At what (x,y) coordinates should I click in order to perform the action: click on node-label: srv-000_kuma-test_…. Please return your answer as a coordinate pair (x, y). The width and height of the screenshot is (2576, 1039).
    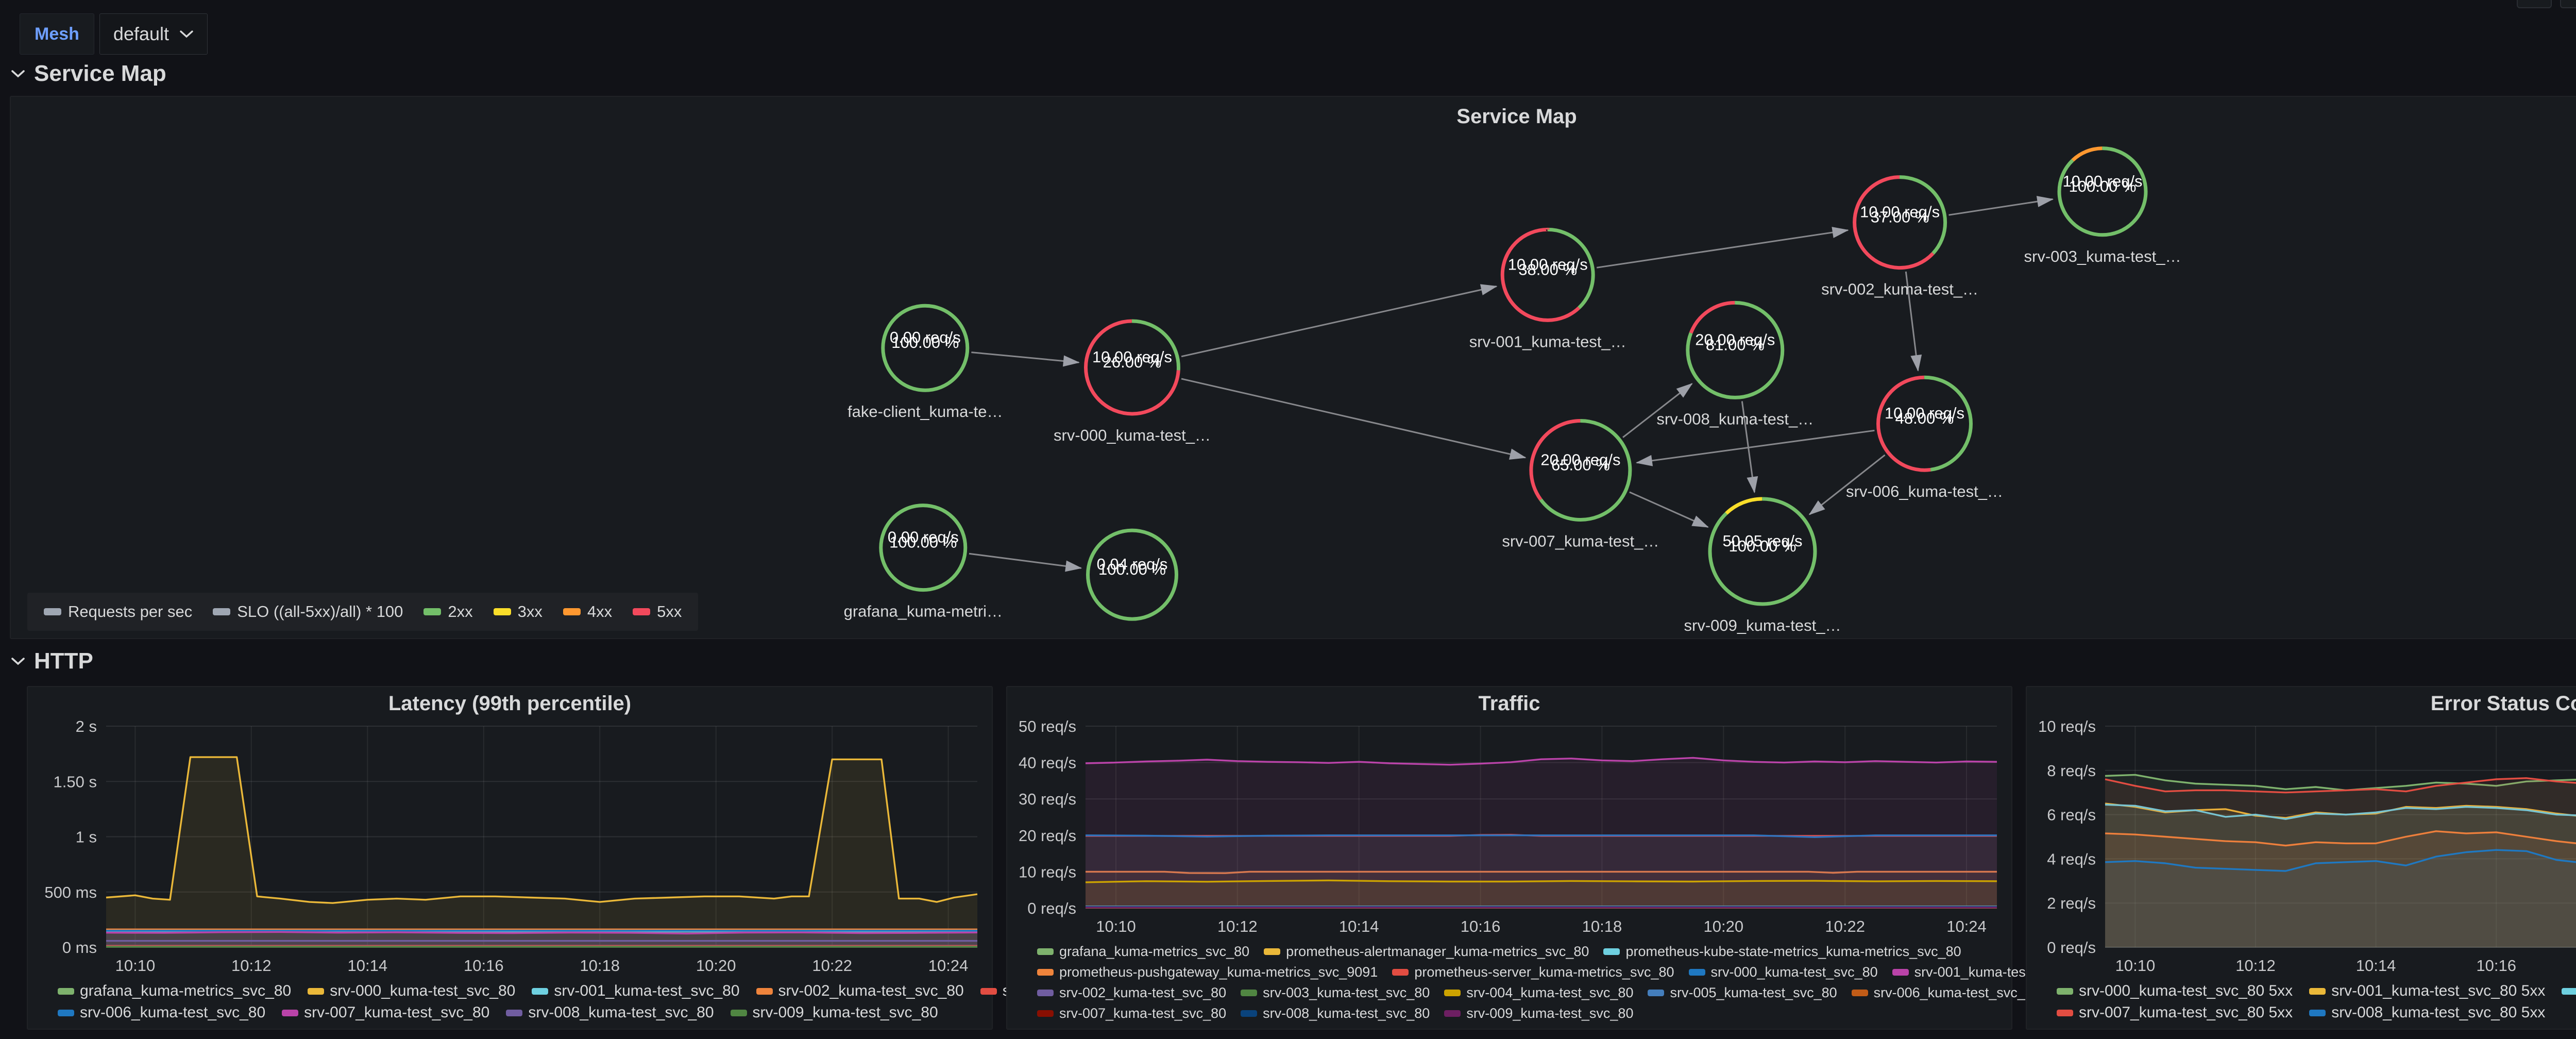
    Looking at the image, I should click on (1132, 435).